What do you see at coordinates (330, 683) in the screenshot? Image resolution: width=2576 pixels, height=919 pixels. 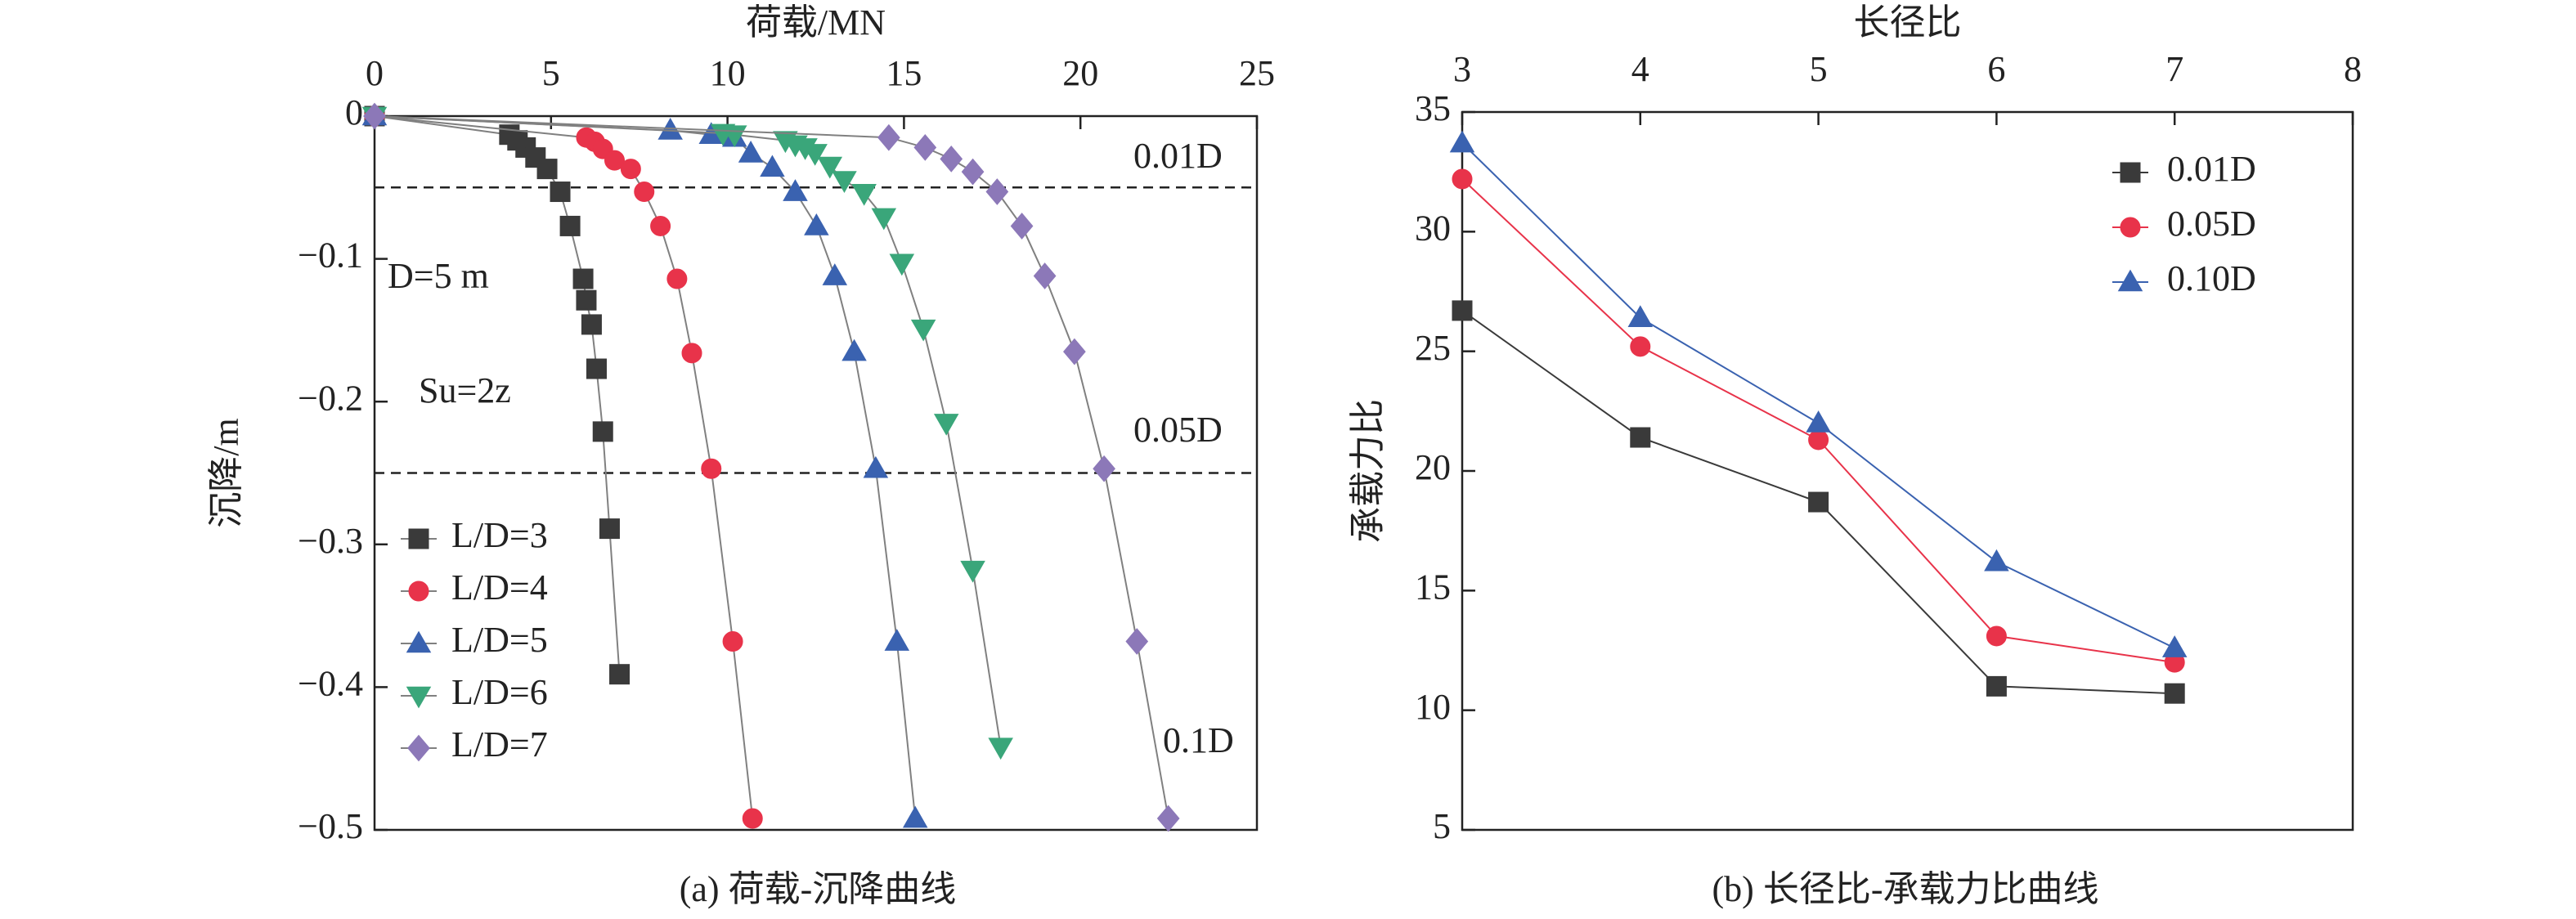 I see `y-tick-label: −0.4` at bounding box center [330, 683].